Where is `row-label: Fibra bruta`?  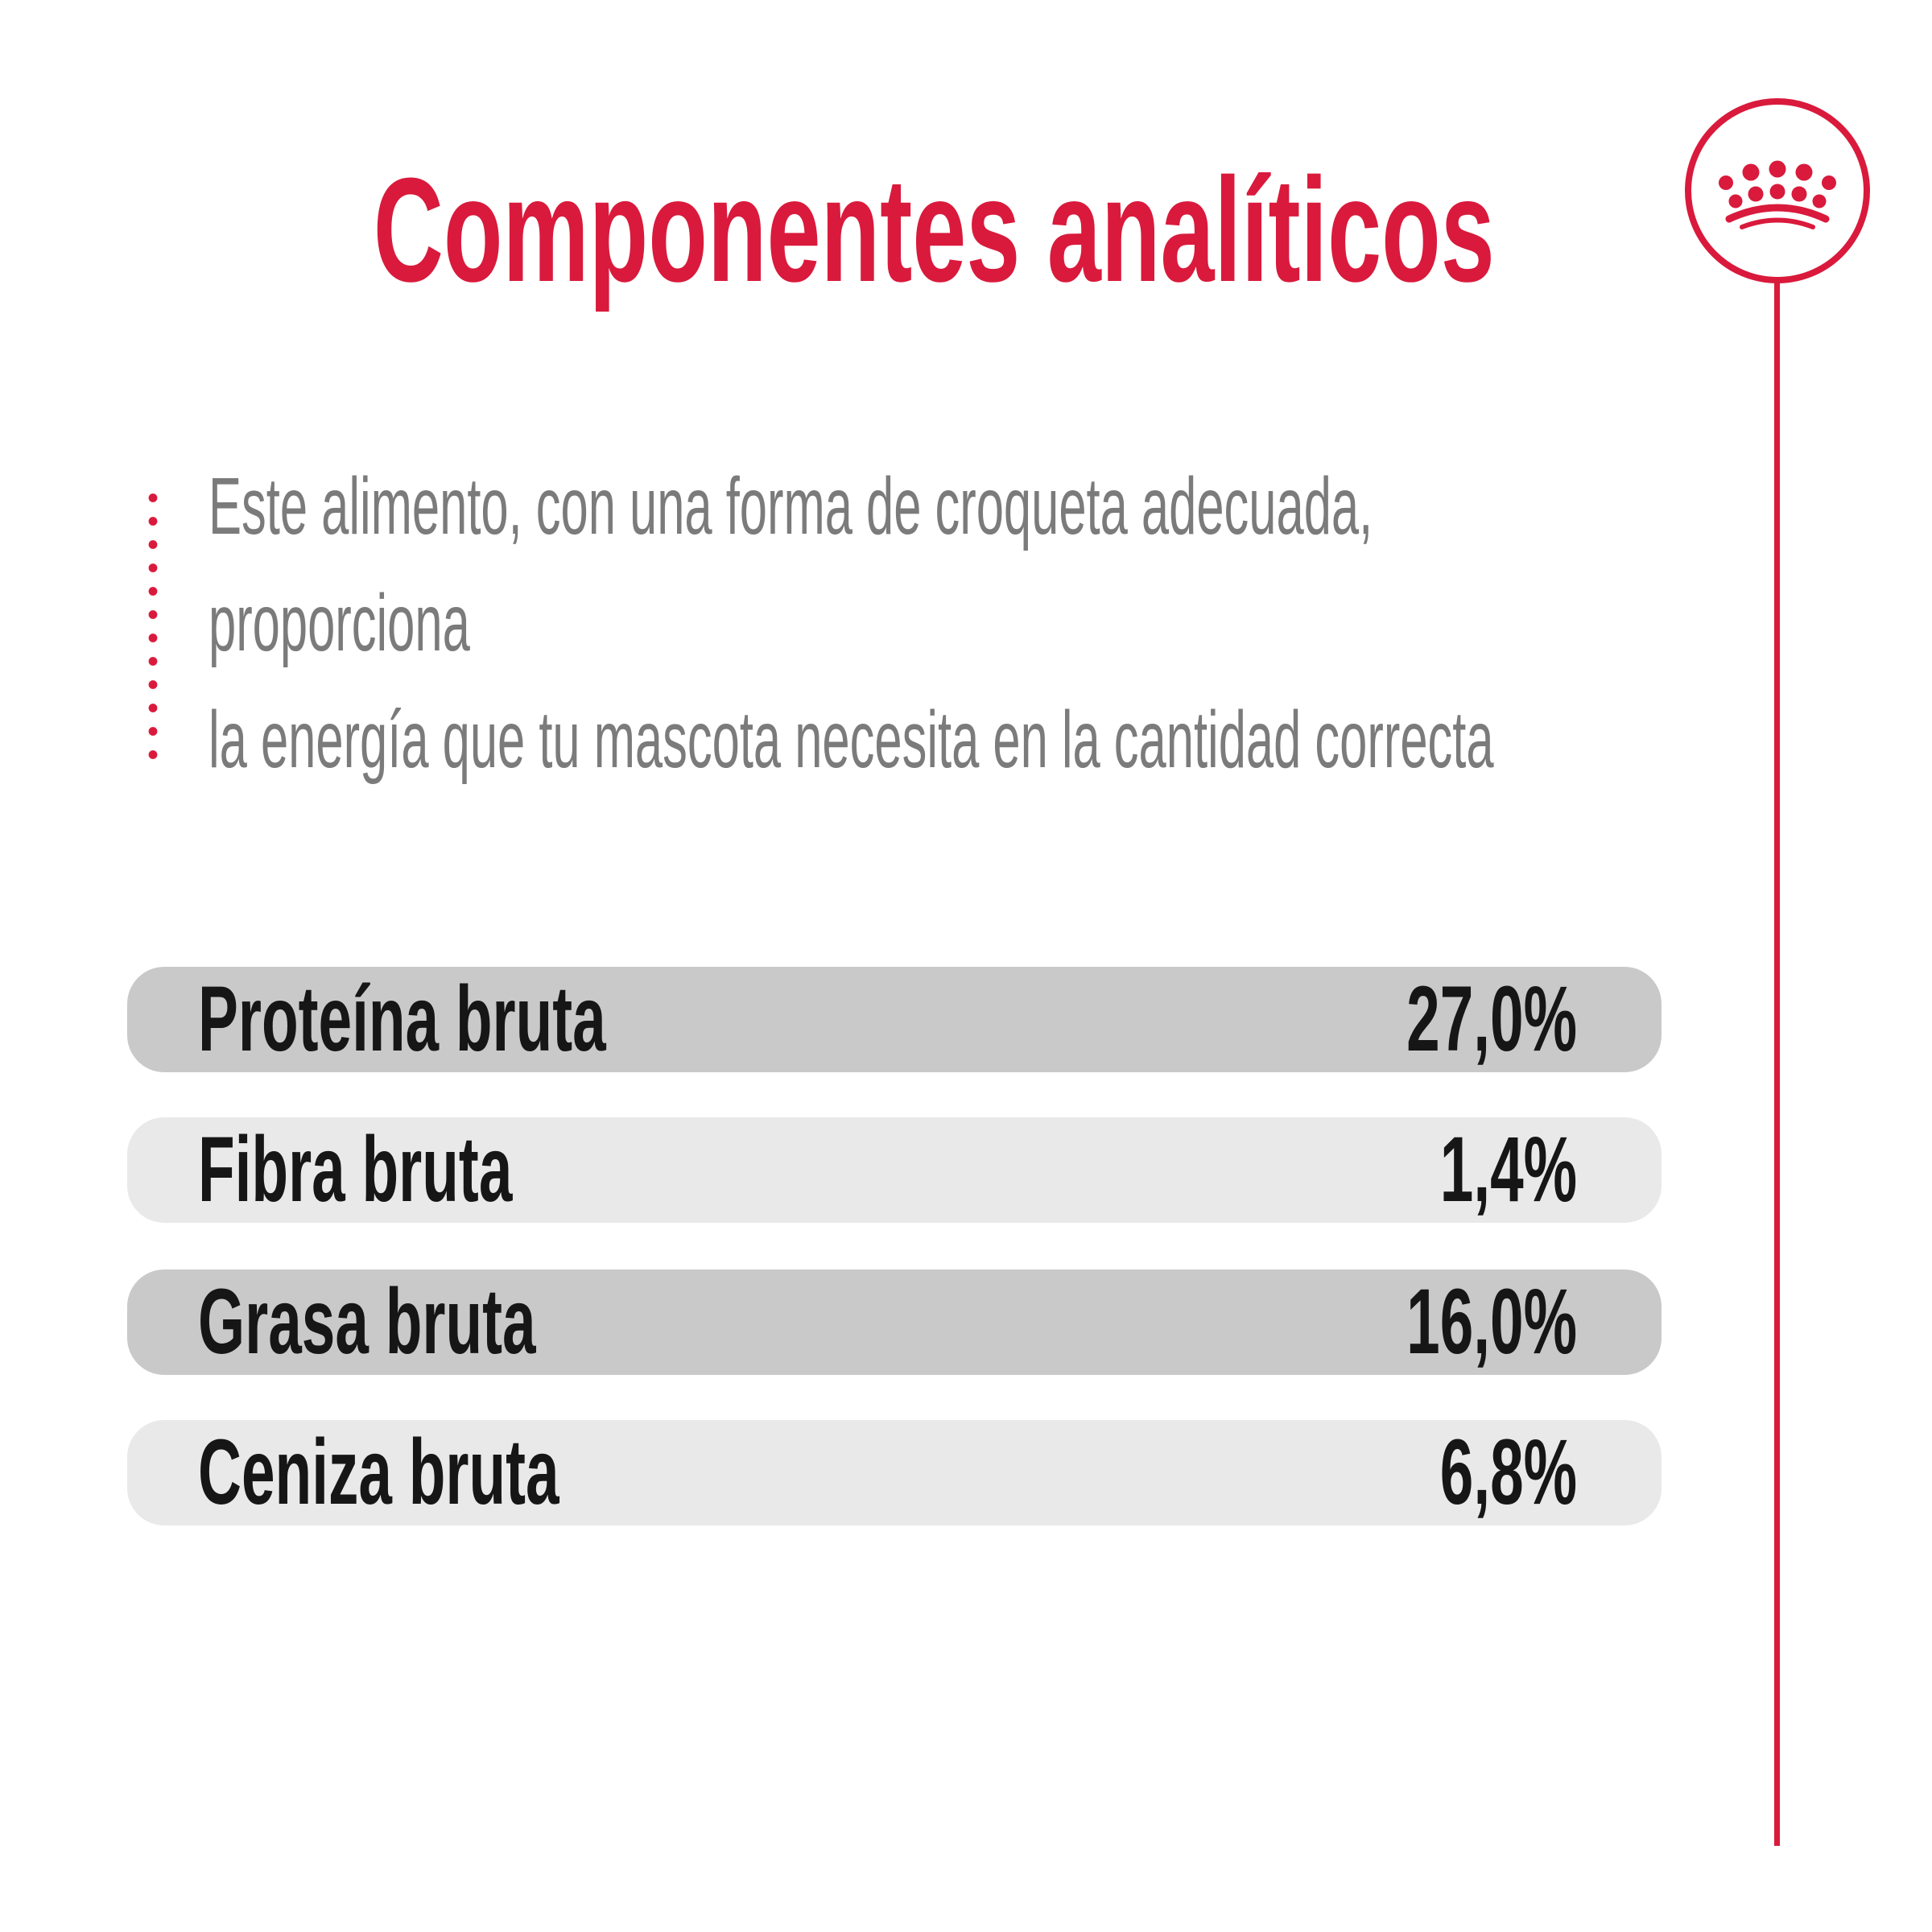 row-label: Fibra bruta is located at coordinates (355, 1169).